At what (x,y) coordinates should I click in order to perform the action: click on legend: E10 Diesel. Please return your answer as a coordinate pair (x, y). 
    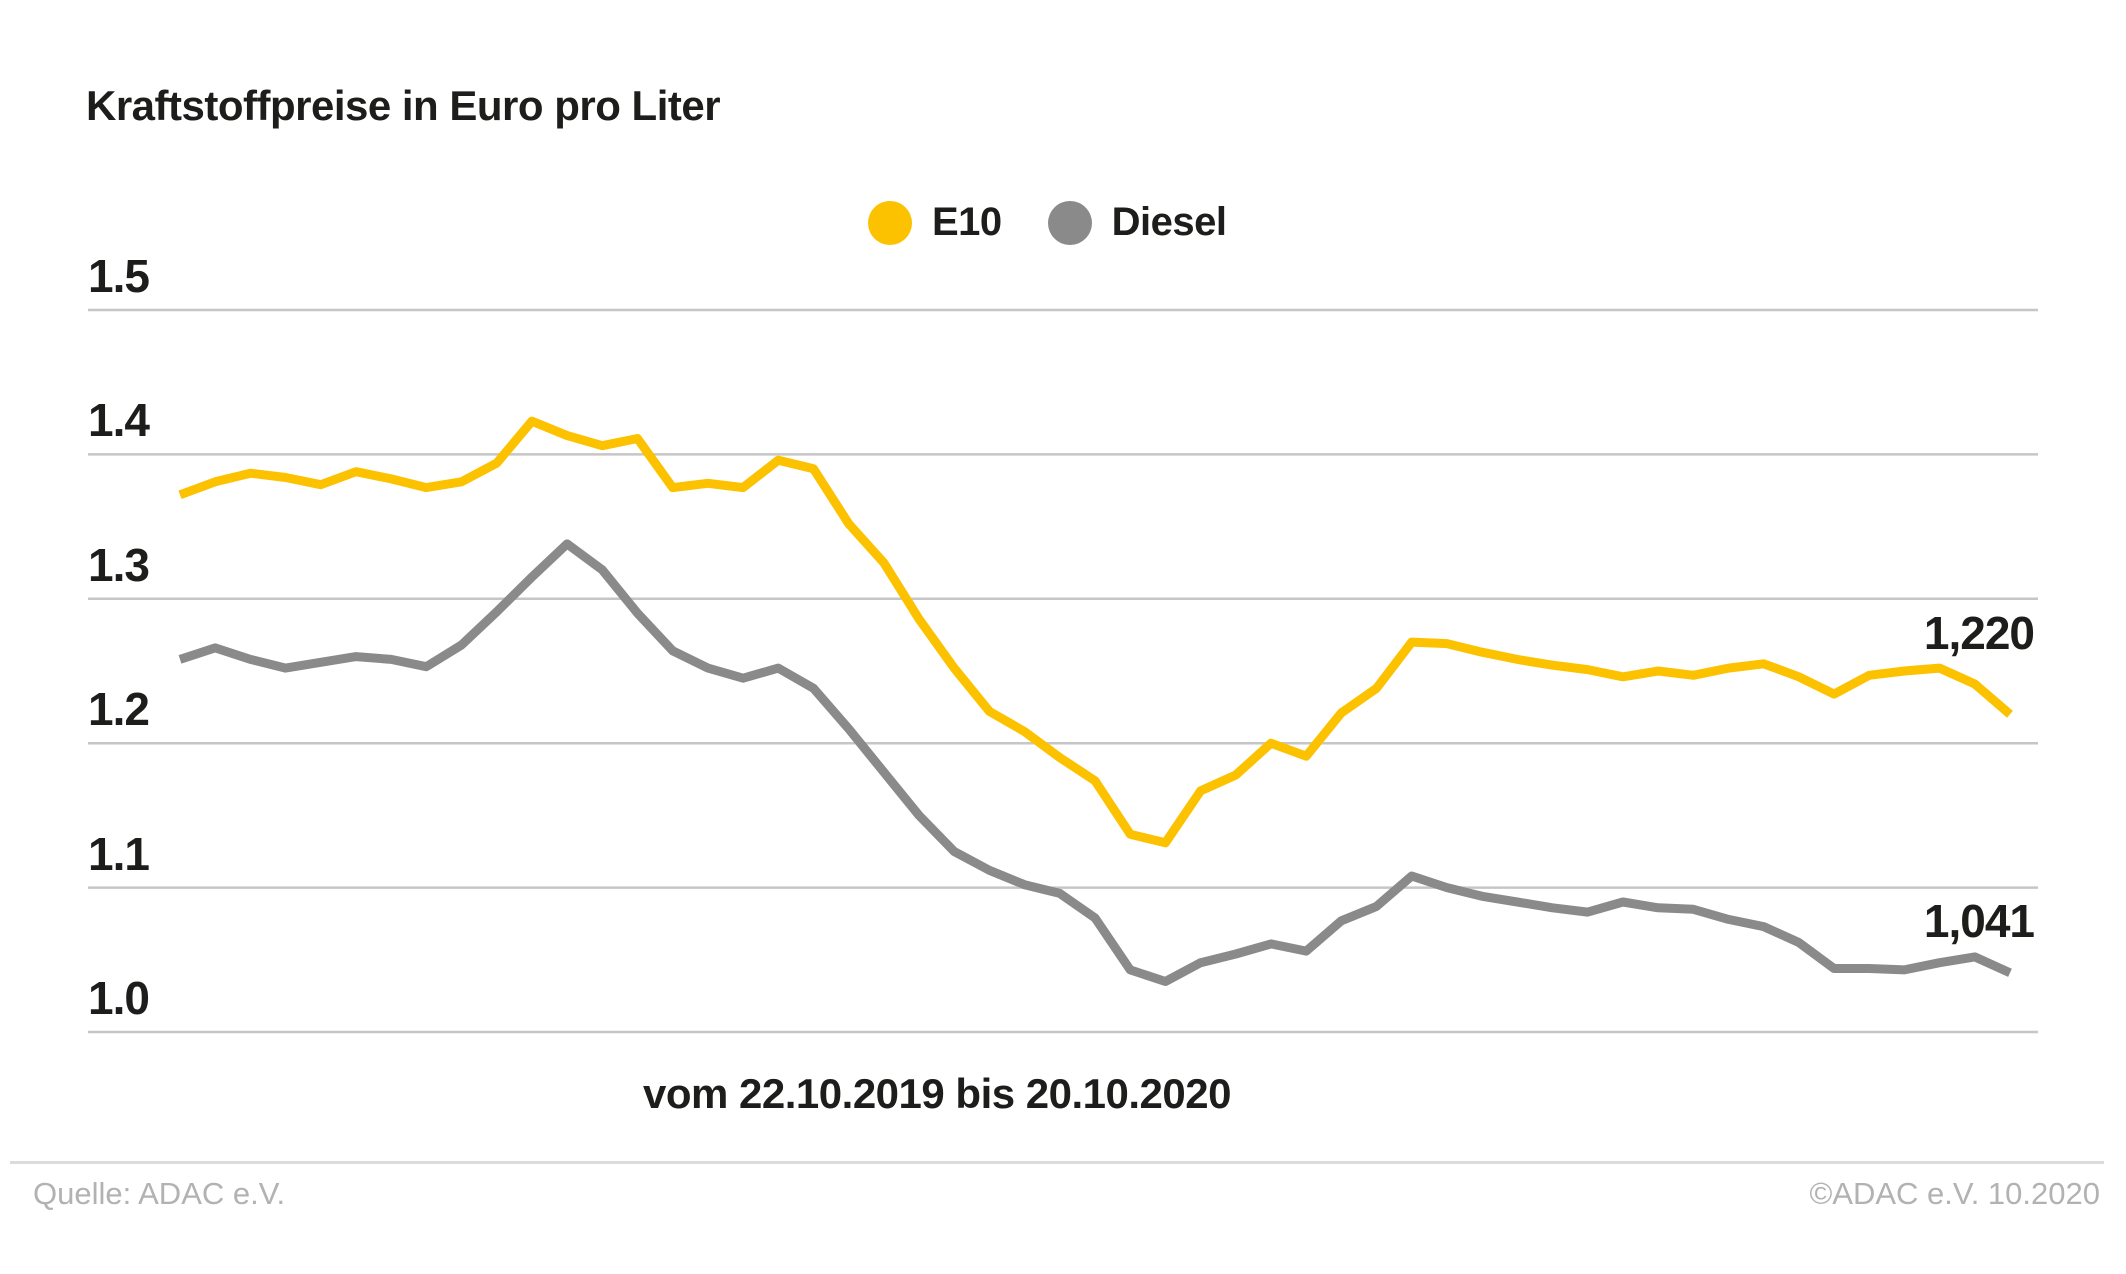
    Looking at the image, I should click on (1047, 222).